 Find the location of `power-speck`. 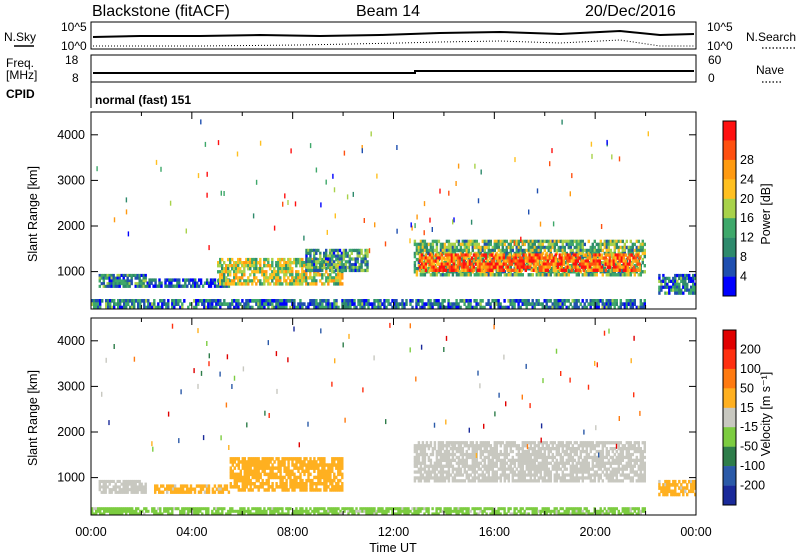

power-speck is located at coordinates (362, 147).